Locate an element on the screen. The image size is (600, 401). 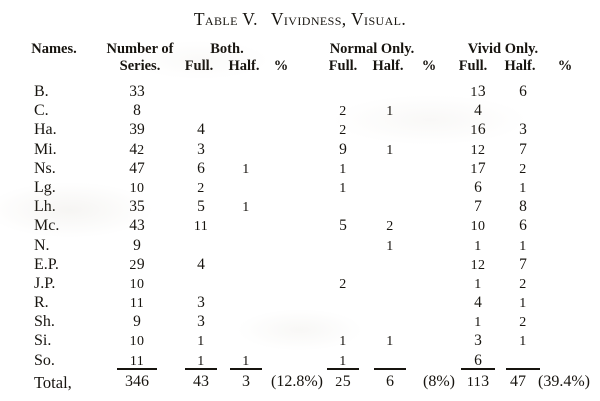
table-subject: Vividness, Visual. is located at coordinates (338, 19).